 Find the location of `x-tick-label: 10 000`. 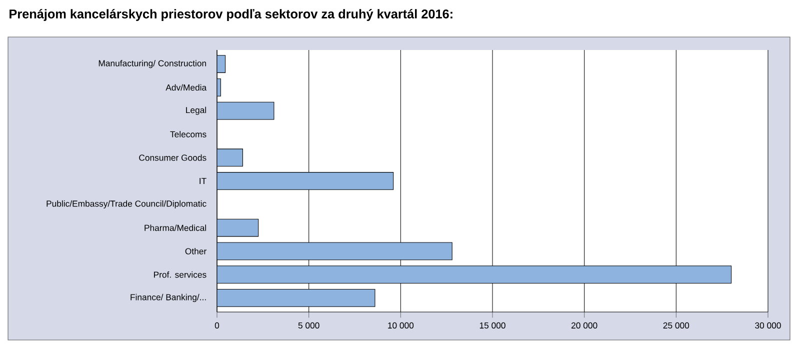

x-tick-label: 10 000 is located at coordinates (401, 325).